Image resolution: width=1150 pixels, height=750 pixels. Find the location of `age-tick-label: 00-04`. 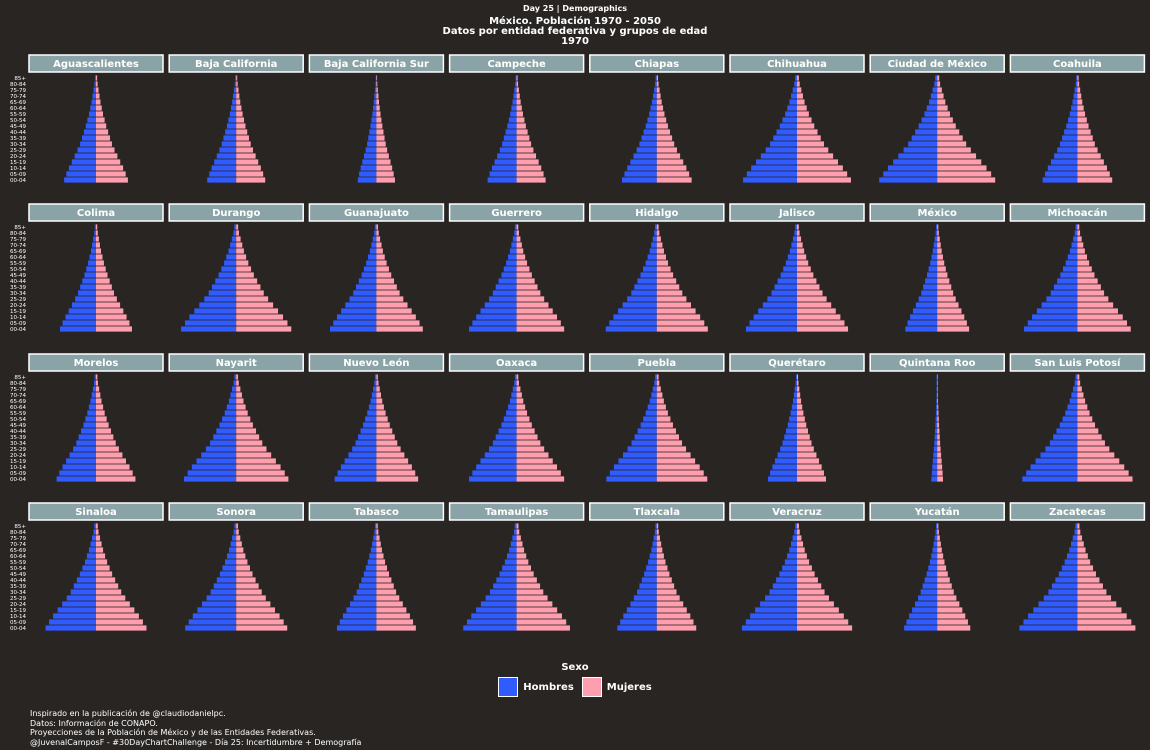

age-tick-label: 00-04 is located at coordinates (18, 181).